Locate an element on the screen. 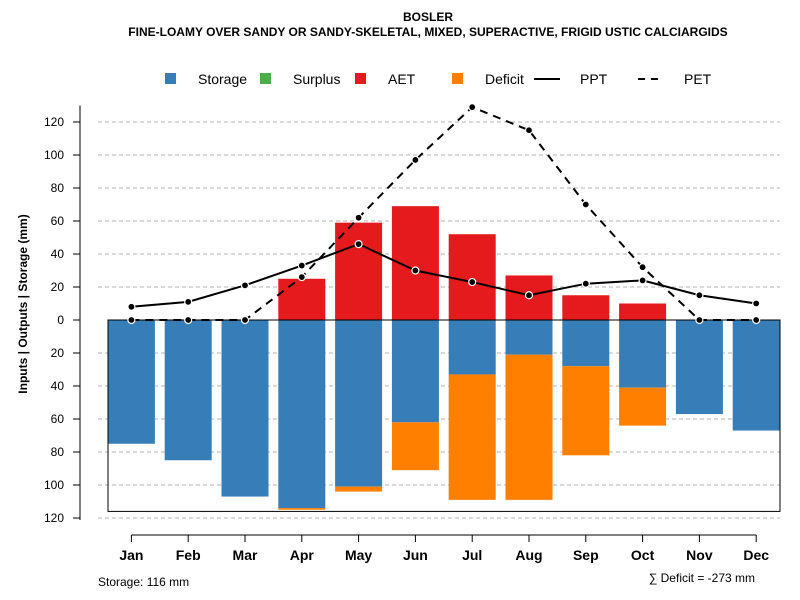 The width and height of the screenshot is (800, 600). pet-point-dec is located at coordinates (756, 320).